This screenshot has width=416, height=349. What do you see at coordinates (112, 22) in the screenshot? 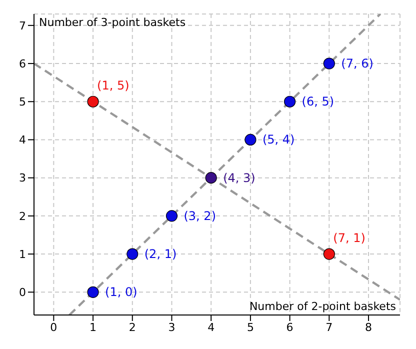
I see `y-axis-title: Number of 3-point baskets` at bounding box center [112, 22].